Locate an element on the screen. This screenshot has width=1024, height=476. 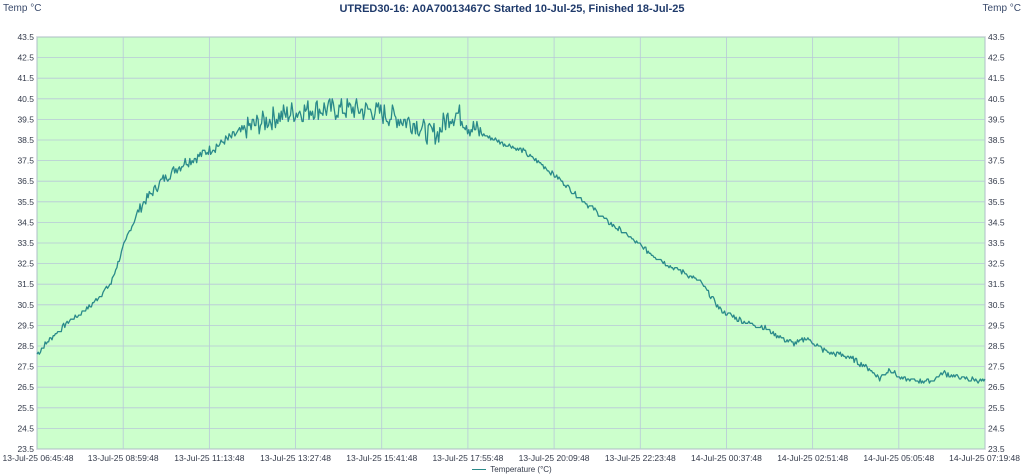
y-tick-label-right: 40.5 is located at coordinates (996, 99).